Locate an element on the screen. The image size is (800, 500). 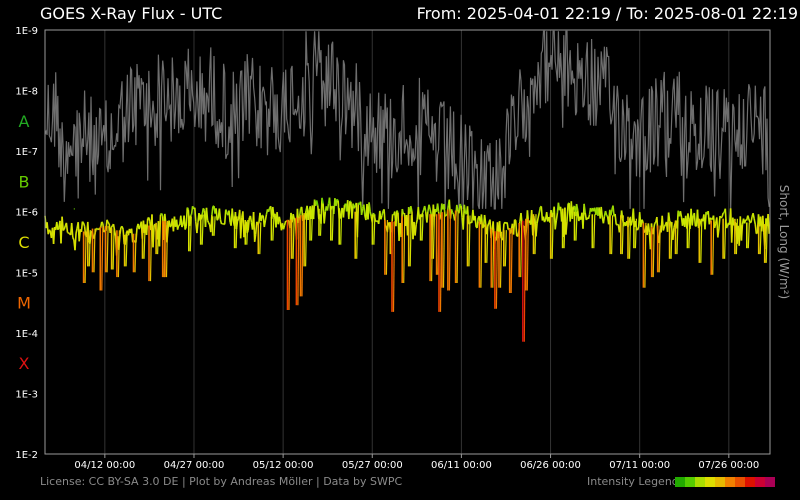
x-tick-label: 04/12 00:00 is located at coordinates (104, 465).